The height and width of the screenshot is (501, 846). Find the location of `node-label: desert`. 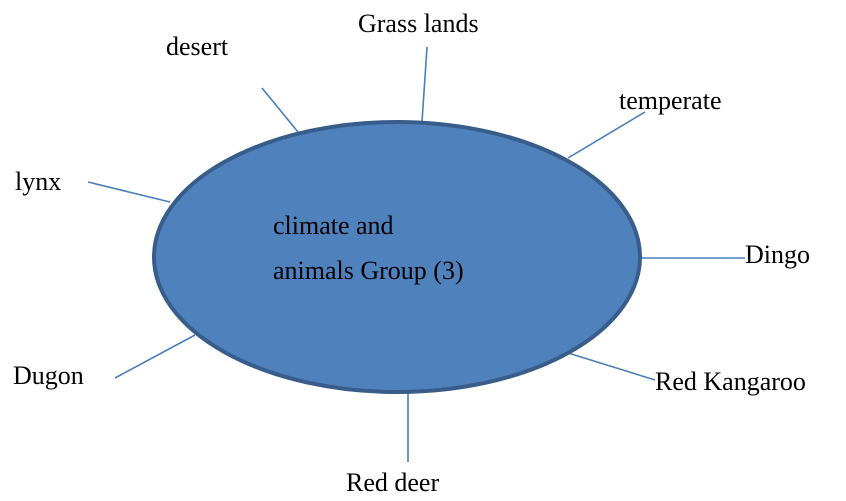

node-label: desert is located at coordinates (197, 46).